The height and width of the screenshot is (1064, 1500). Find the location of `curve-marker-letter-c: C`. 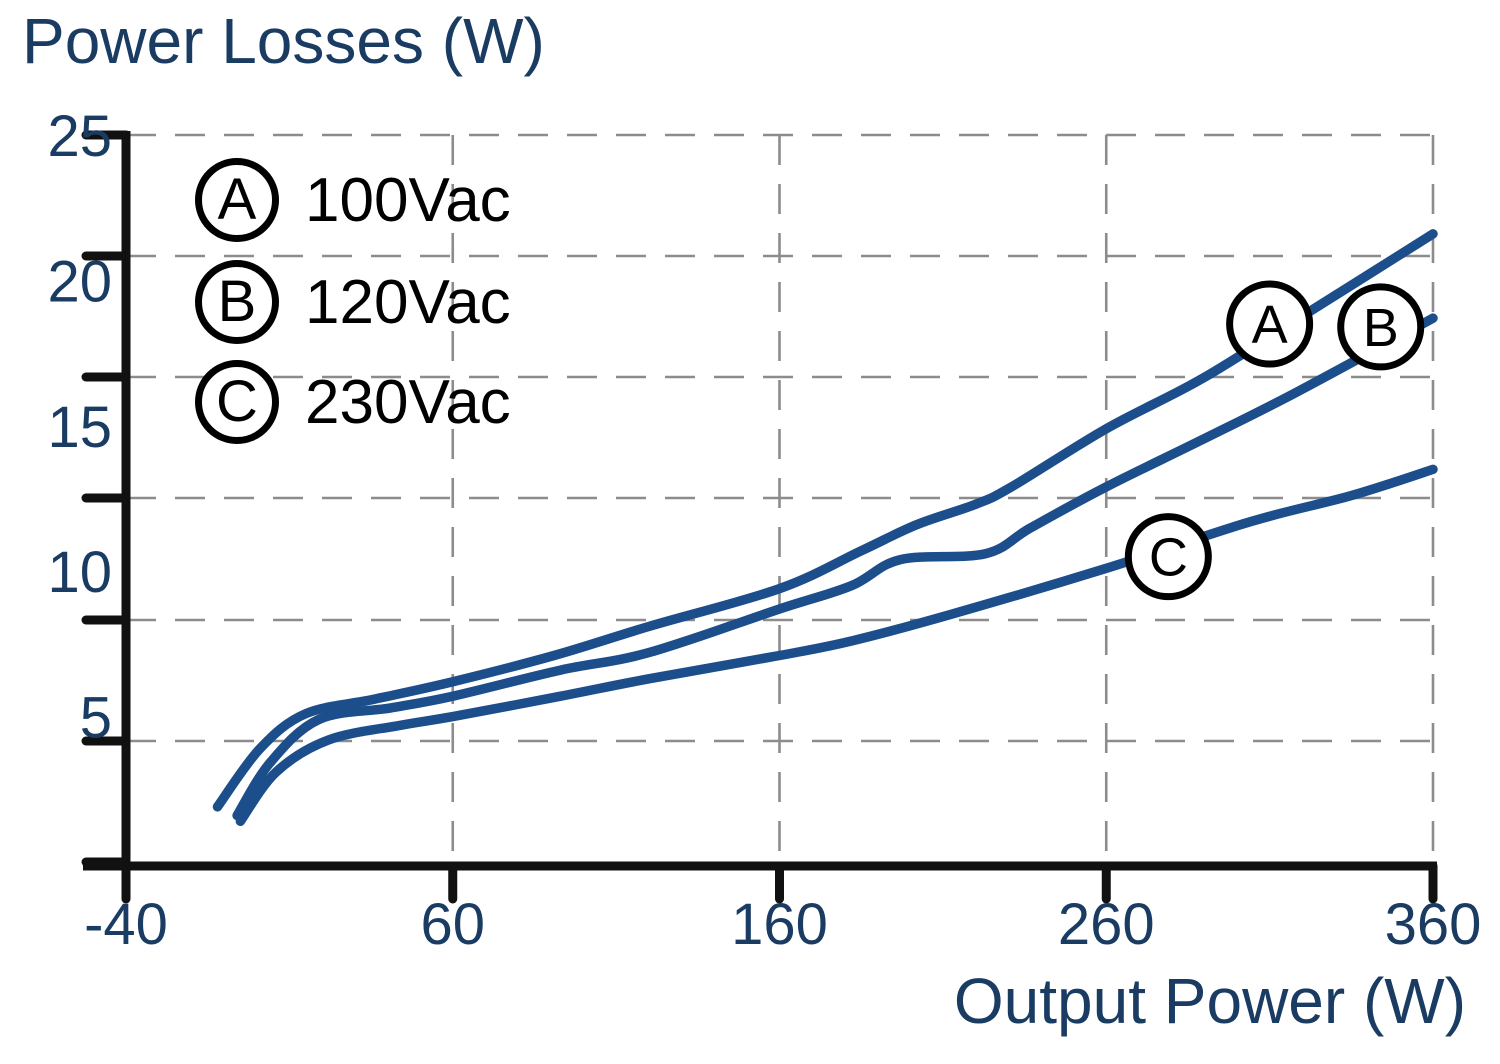

curve-marker-letter-c: C is located at coordinates (1168, 558).